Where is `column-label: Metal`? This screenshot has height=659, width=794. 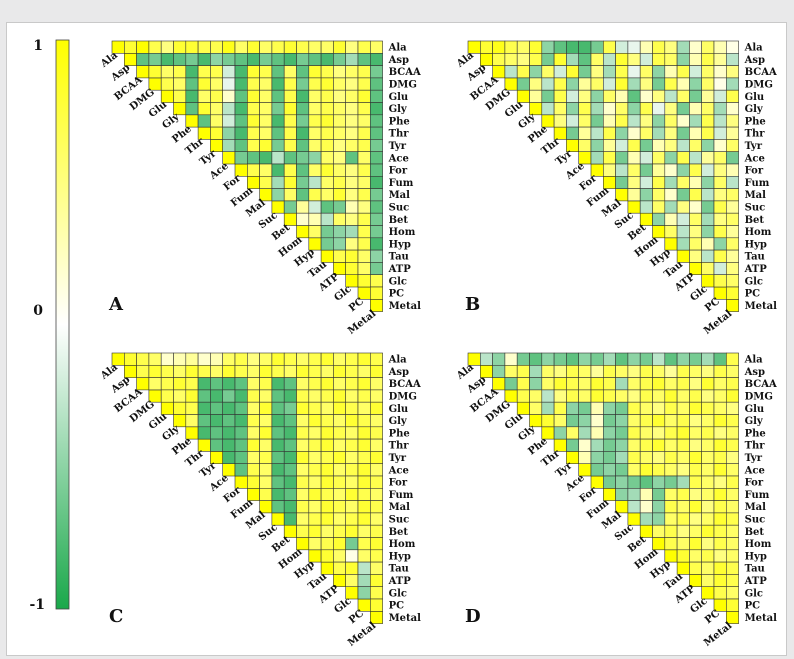
column-label: Metal is located at coordinates (718, 634).